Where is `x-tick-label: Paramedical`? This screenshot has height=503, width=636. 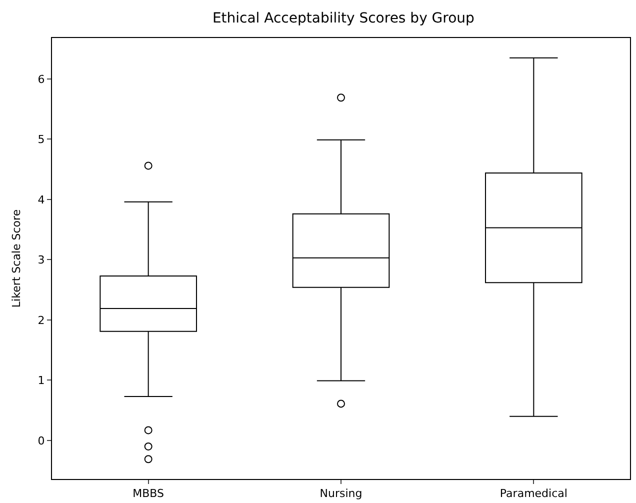 x-tick-label: Paramedical is located at coordinates (534, 493).